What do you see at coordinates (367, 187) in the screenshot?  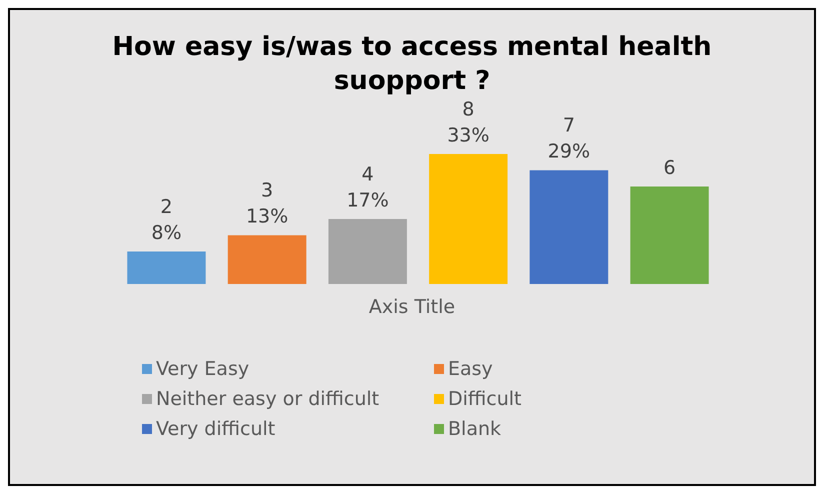 I see `data-label: 4 17%` at bounding box center [367, 187].